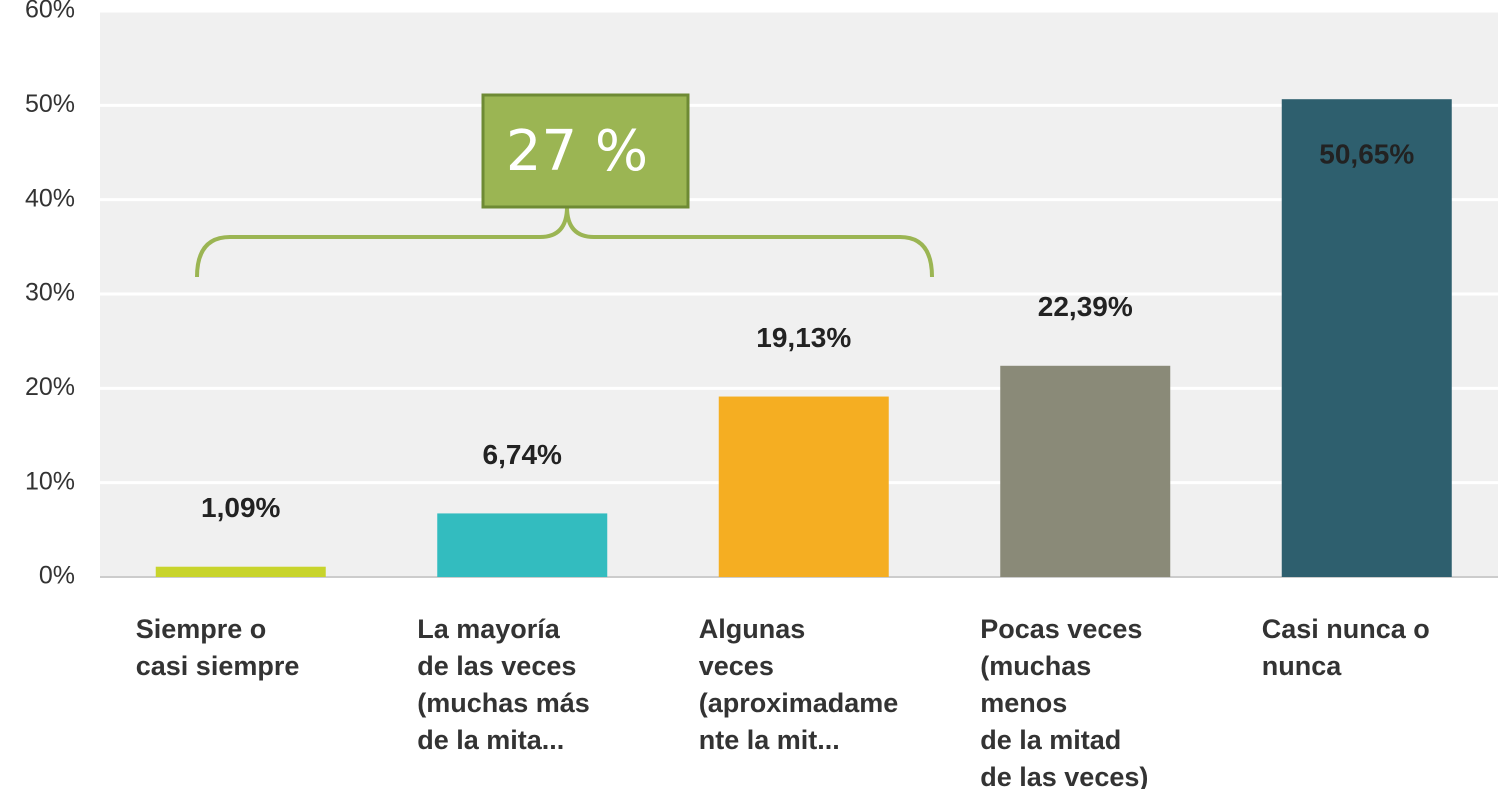 The height and width of the screenshot is (789, 1498). I want to click on x-tick-label: Casi nunca o nunca, so click(1345, 647).